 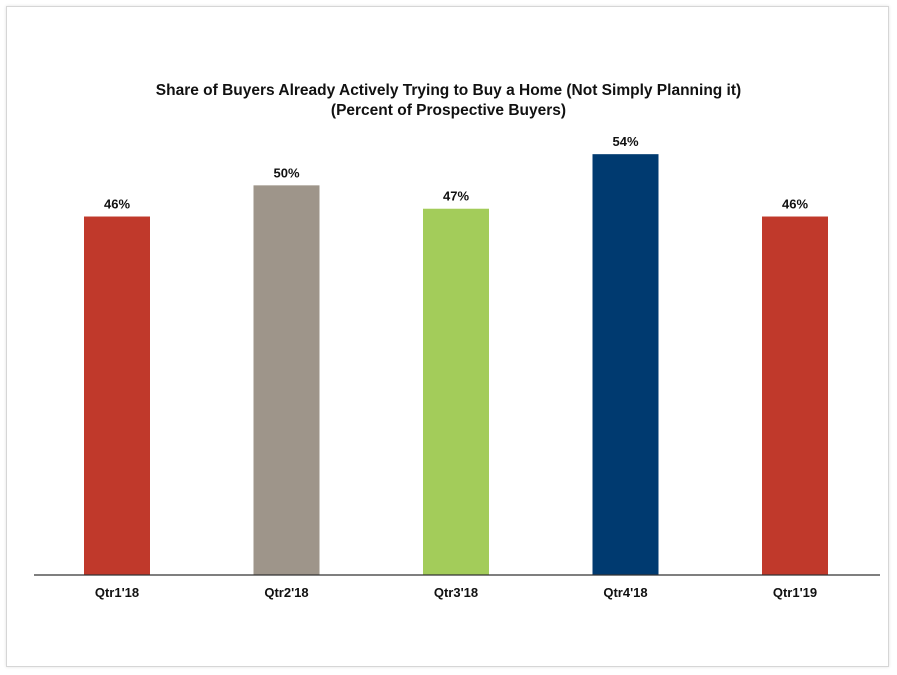 I want to click on x-tick-label-1: Qtr2'18, so click(x=286, y=592).